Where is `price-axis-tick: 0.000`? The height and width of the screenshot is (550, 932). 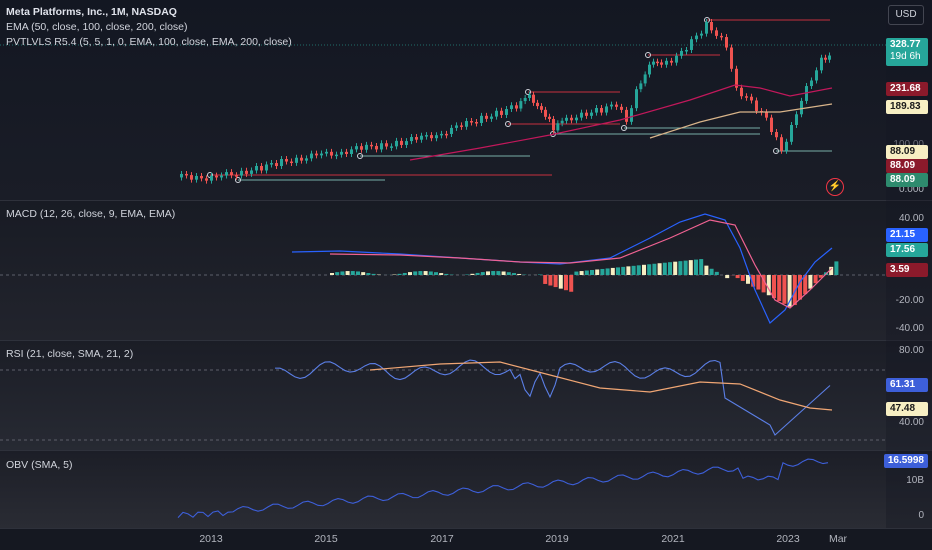 price-axis-tick: 0.000 is located at coordinates (911, 189).